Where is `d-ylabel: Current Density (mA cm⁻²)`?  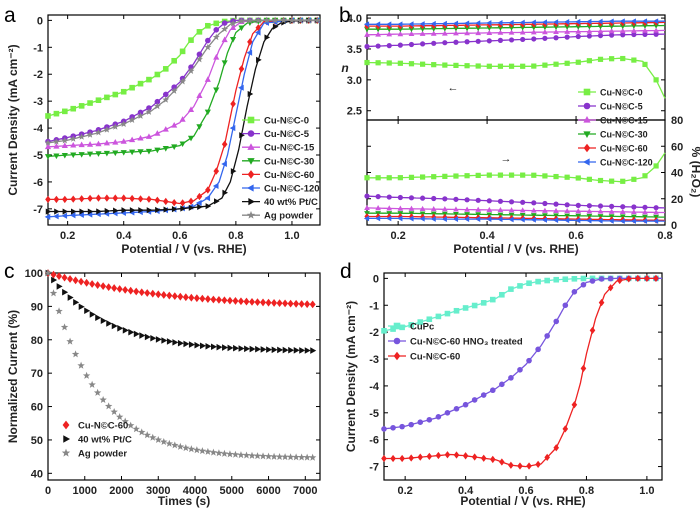
d-ylabel: Current Density (mA cm⁻²) is located at coordinates (351, 376).